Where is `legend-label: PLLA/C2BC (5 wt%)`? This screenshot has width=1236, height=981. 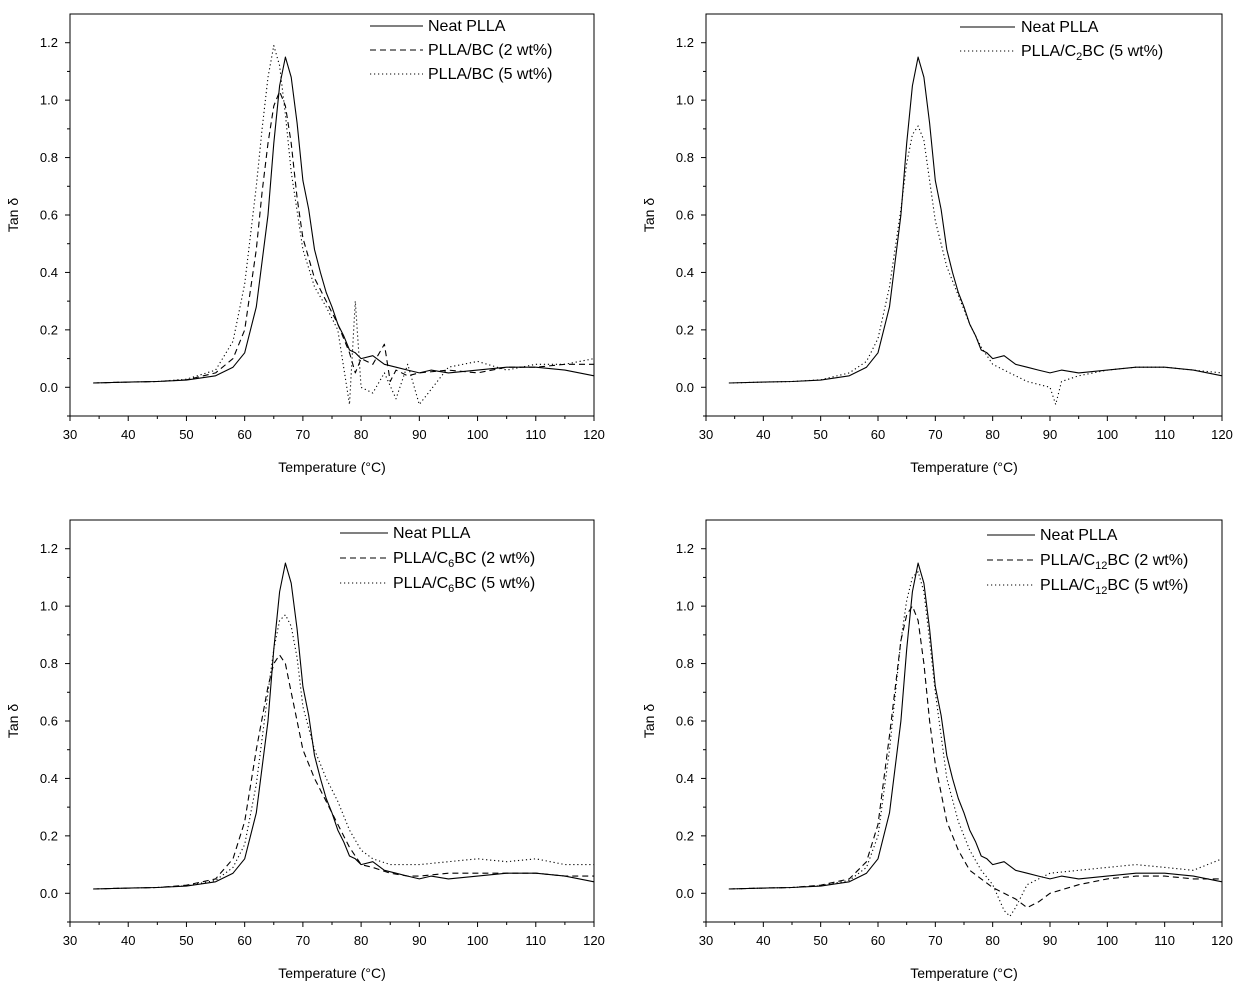 legend-label: PLLA/C2BC (5 wt%) is located at coordinates (1092, 53).